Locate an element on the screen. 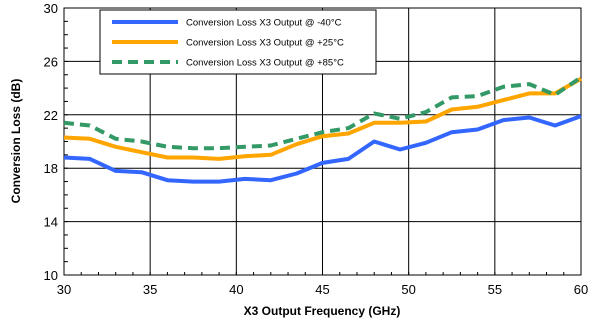 Image resolution: width=589 pixels, height=325 pixels. y-tick-labels: 10 14 18 22 26 30 is located at coordinates (51, 142).